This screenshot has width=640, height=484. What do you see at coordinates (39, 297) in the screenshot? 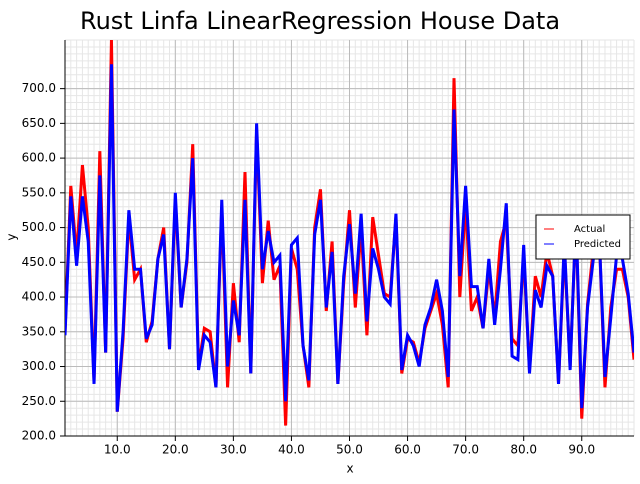
I see `y-tick-label: 400.0` at bounding box center [39, 297].